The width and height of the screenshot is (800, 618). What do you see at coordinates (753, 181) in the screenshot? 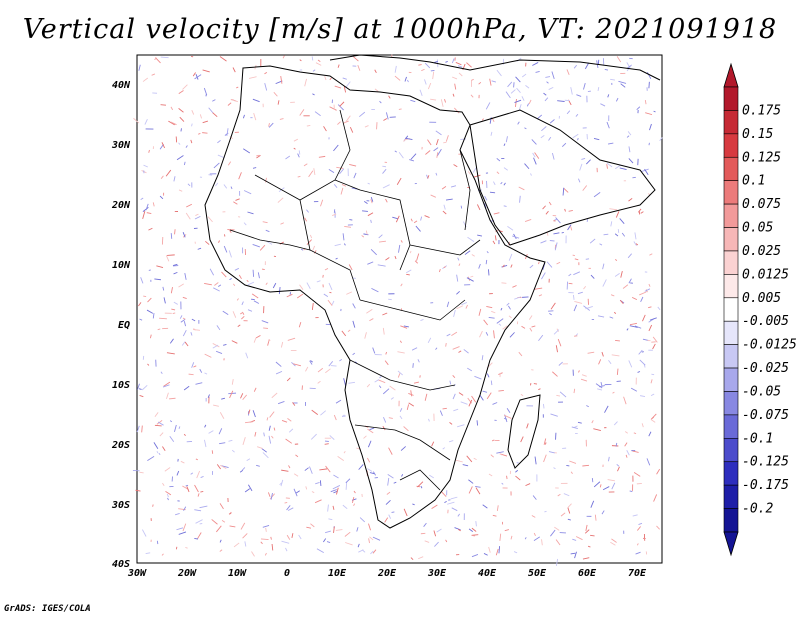
I see `colorbar-label: 0.1` at bounding box center [753, 181].